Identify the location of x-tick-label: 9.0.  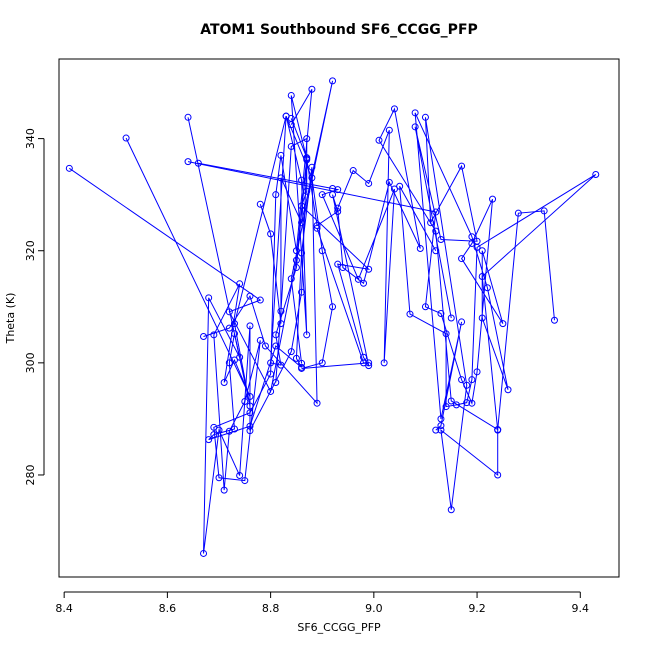
(374, 608).